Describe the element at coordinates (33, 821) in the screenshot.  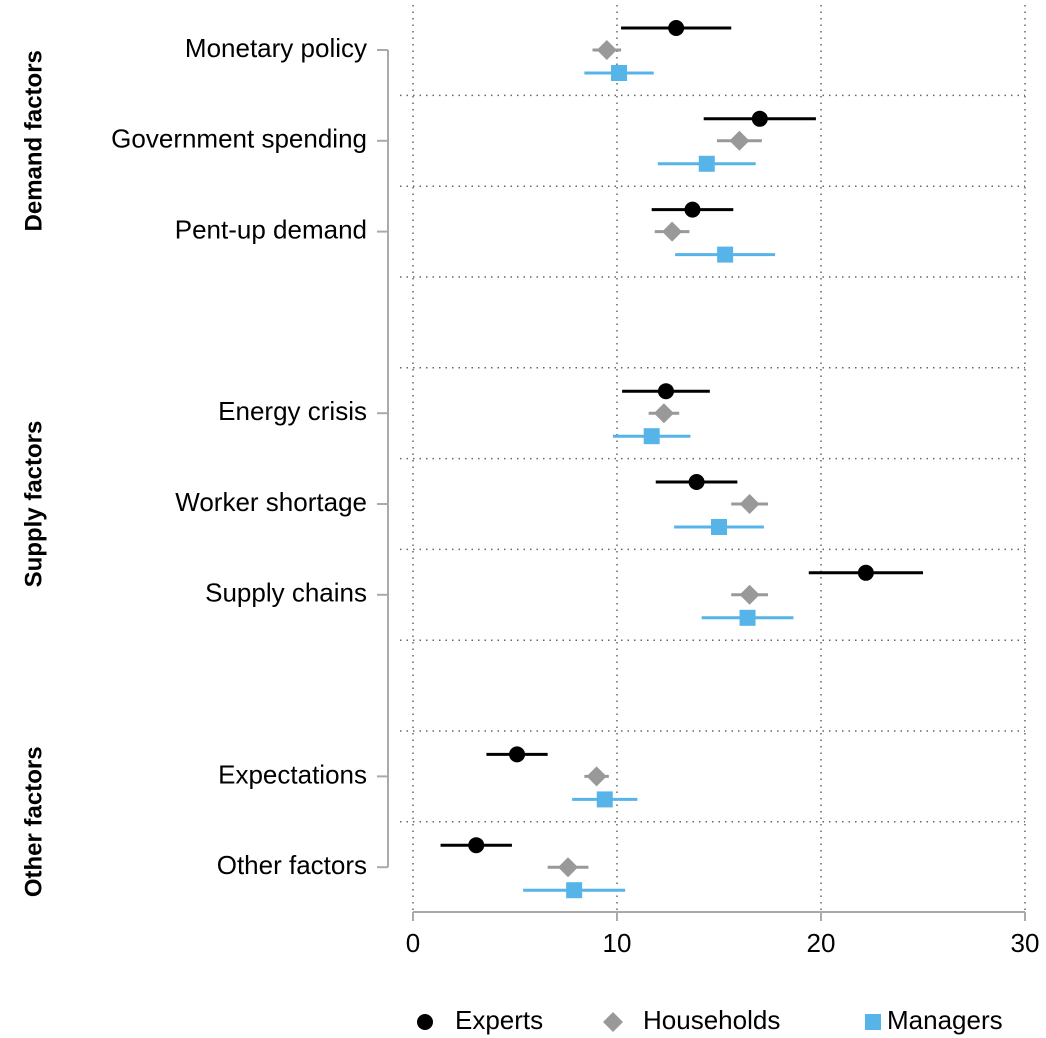
I see `group-label: Other factors` at that location.